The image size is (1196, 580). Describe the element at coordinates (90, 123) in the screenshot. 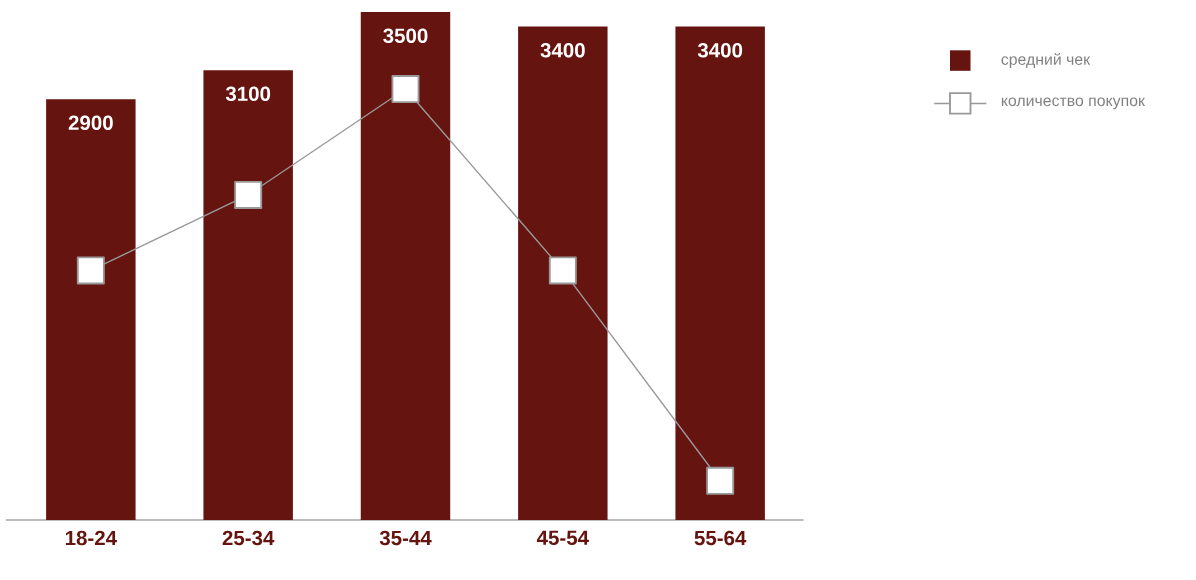

I see `data-label: 2900` at that location.